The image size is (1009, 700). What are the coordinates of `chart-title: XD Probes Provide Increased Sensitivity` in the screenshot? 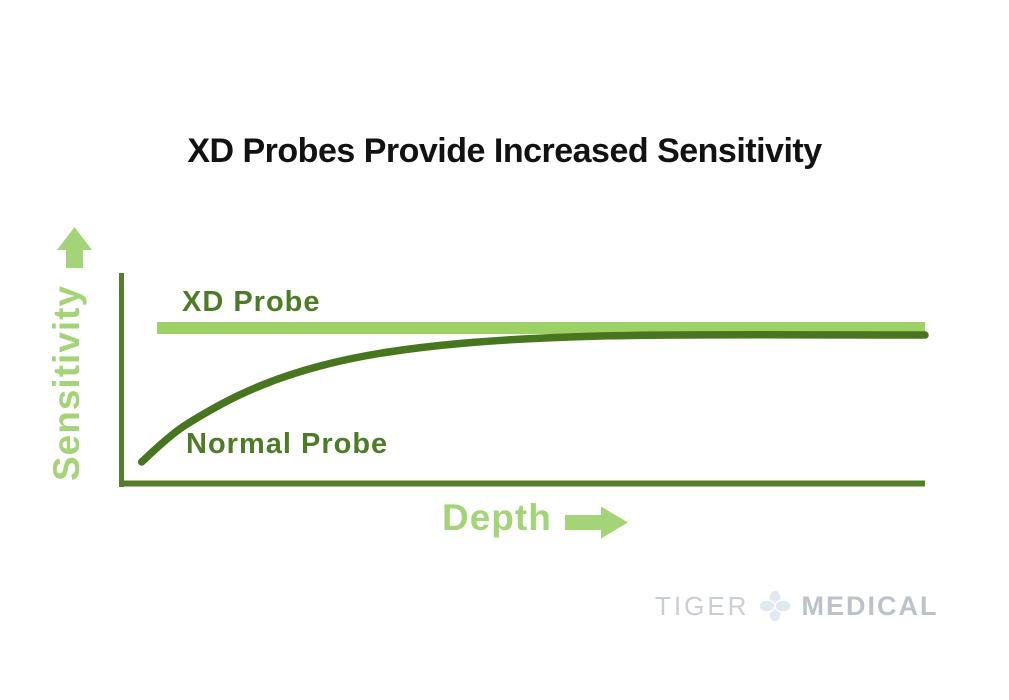 It's located at (504, 151).